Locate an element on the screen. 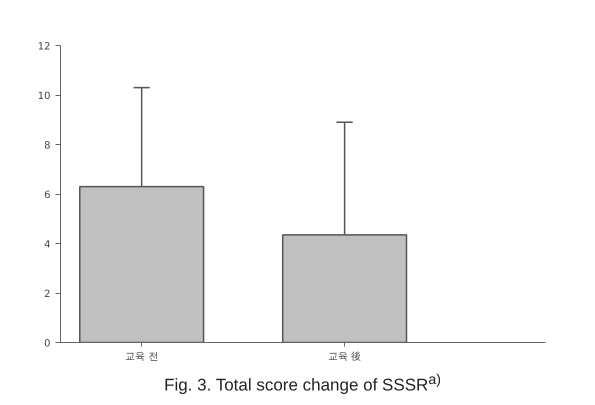 The width and height of the screenshot is (595, 405). x-tick-label: 교육 전 is located at coordinates (141, 357).